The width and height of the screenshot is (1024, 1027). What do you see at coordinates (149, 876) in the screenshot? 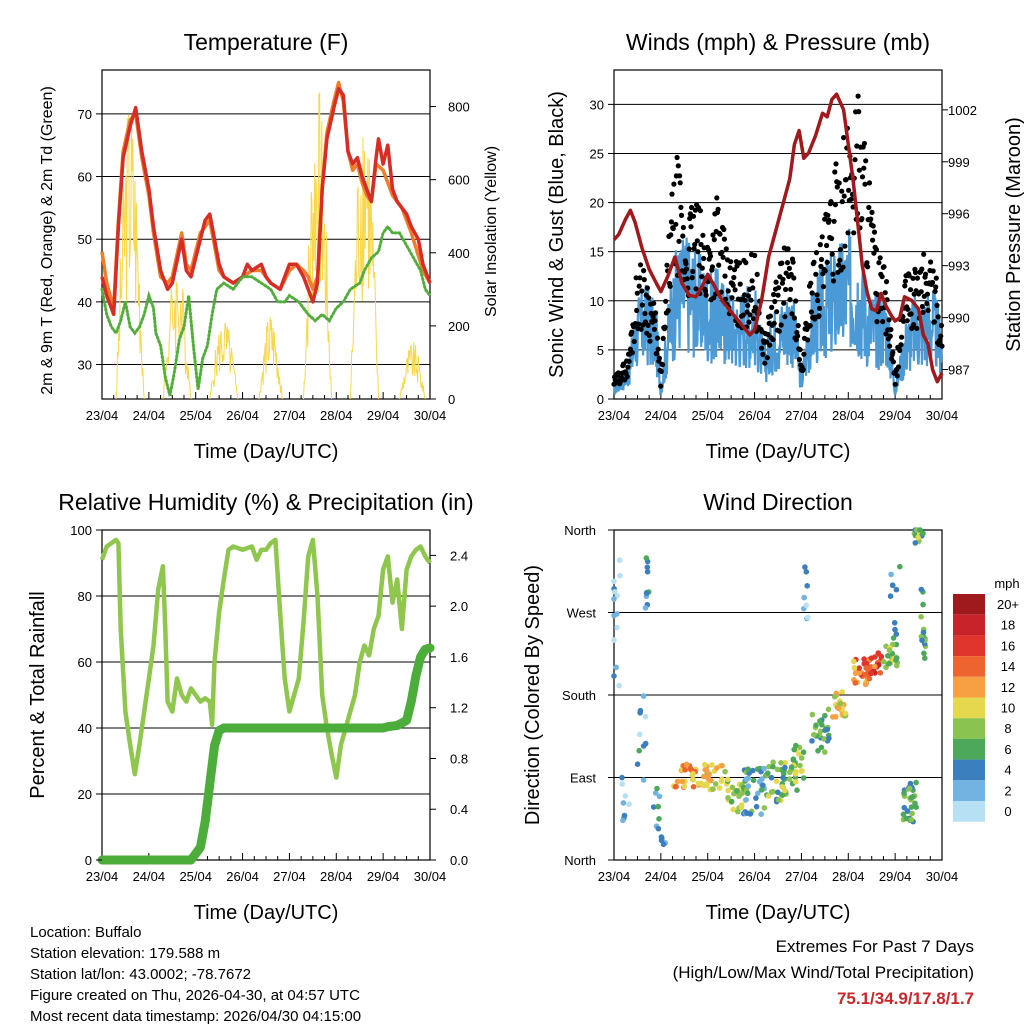
I see `x-tick-label: 24/04` at bounding box center [149, 876].